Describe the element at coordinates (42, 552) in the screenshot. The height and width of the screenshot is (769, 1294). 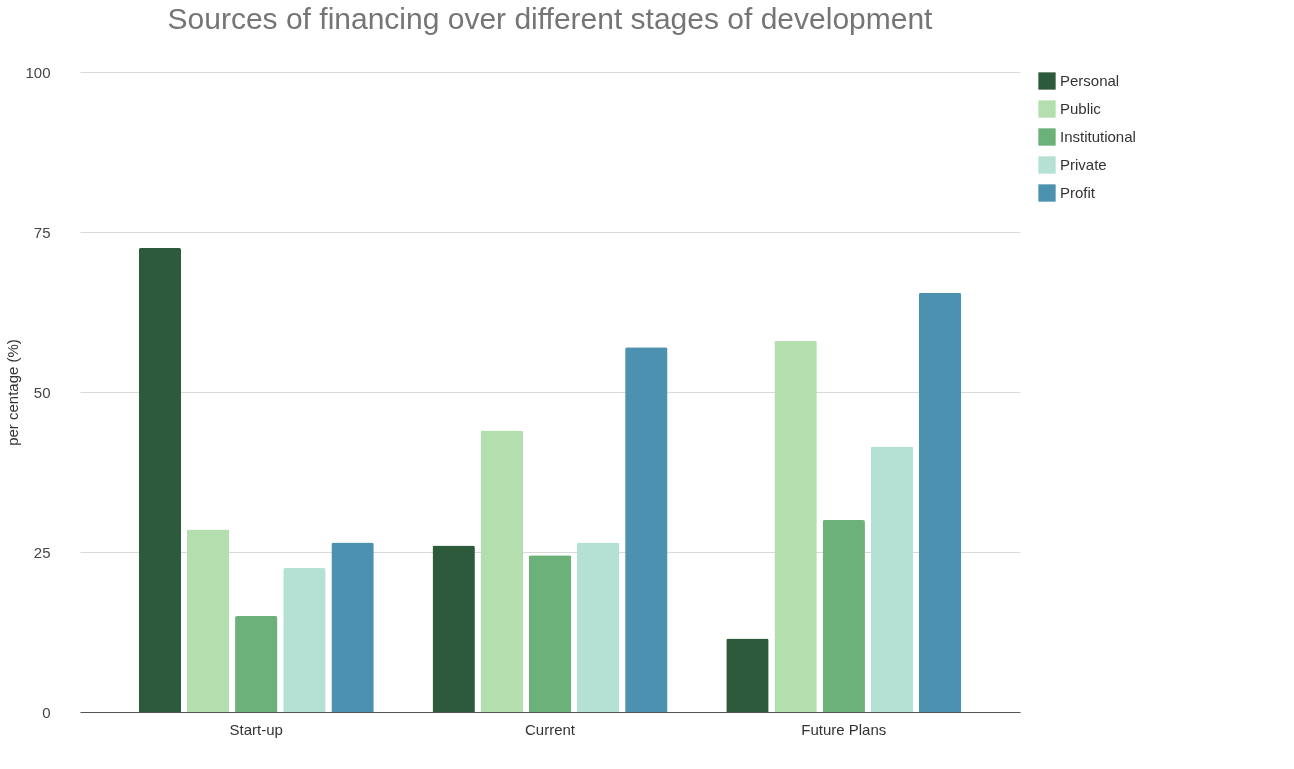
I see `y-tick-label: 25` at that location.